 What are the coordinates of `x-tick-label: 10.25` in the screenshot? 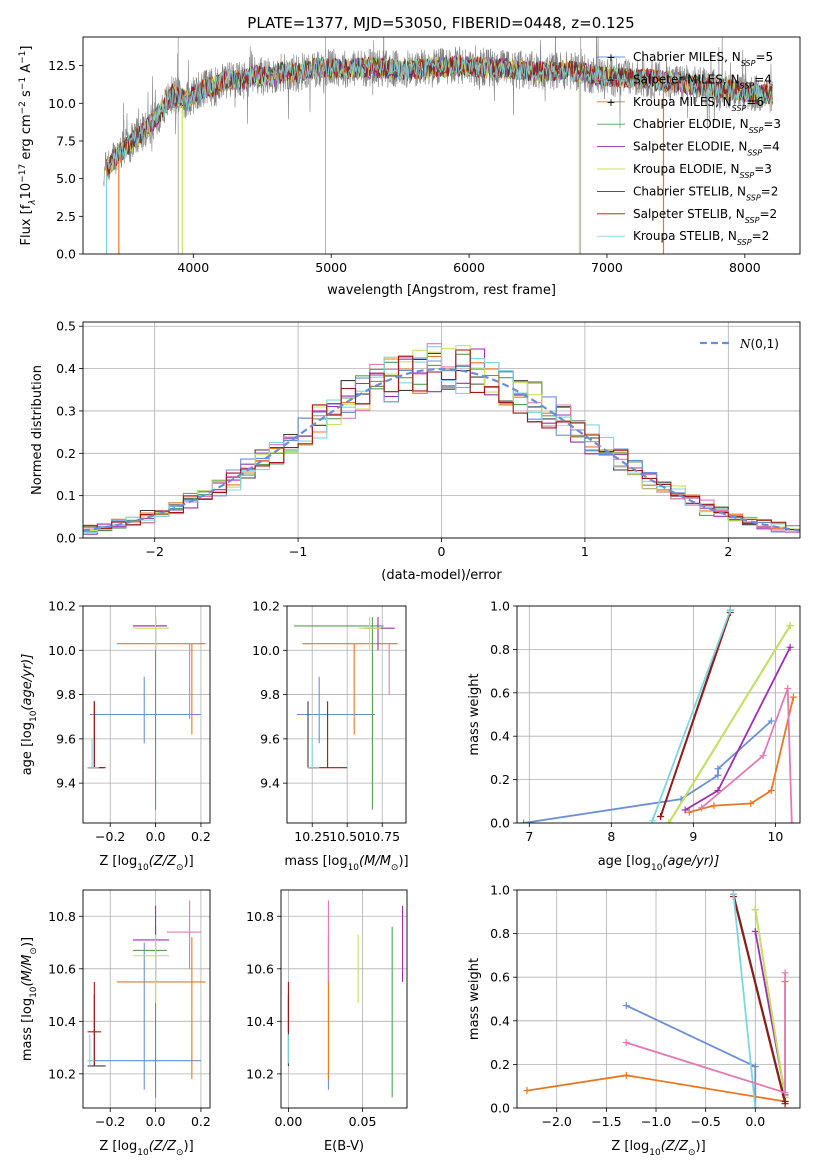 It's located at (312, 836).